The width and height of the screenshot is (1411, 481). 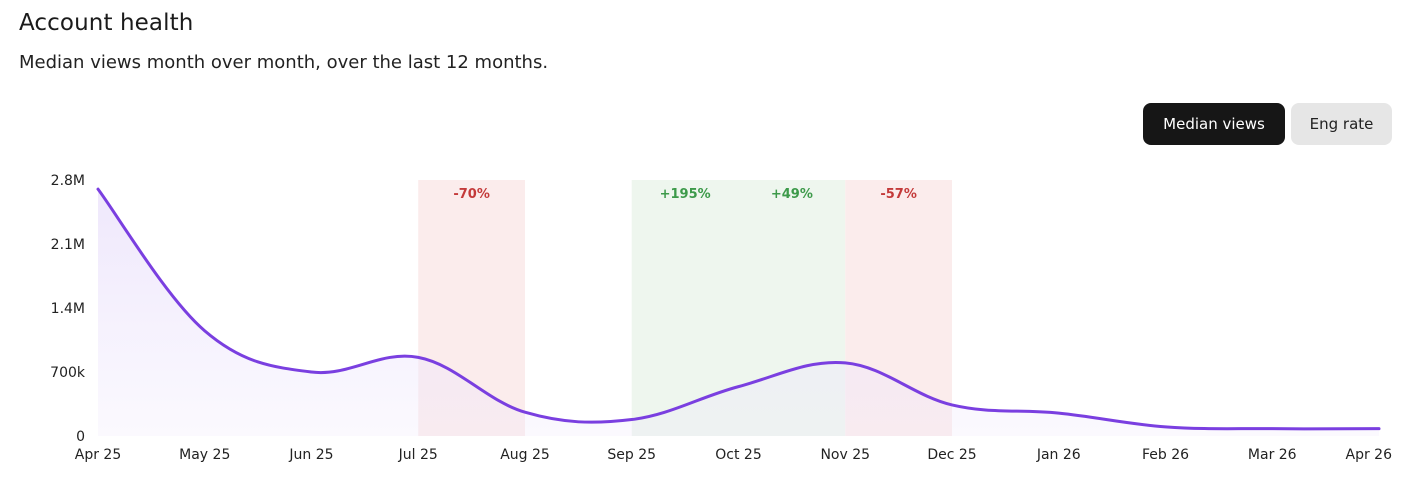 I want to click on x-tick-label: Mar 26, so click(x=1272, y=455).